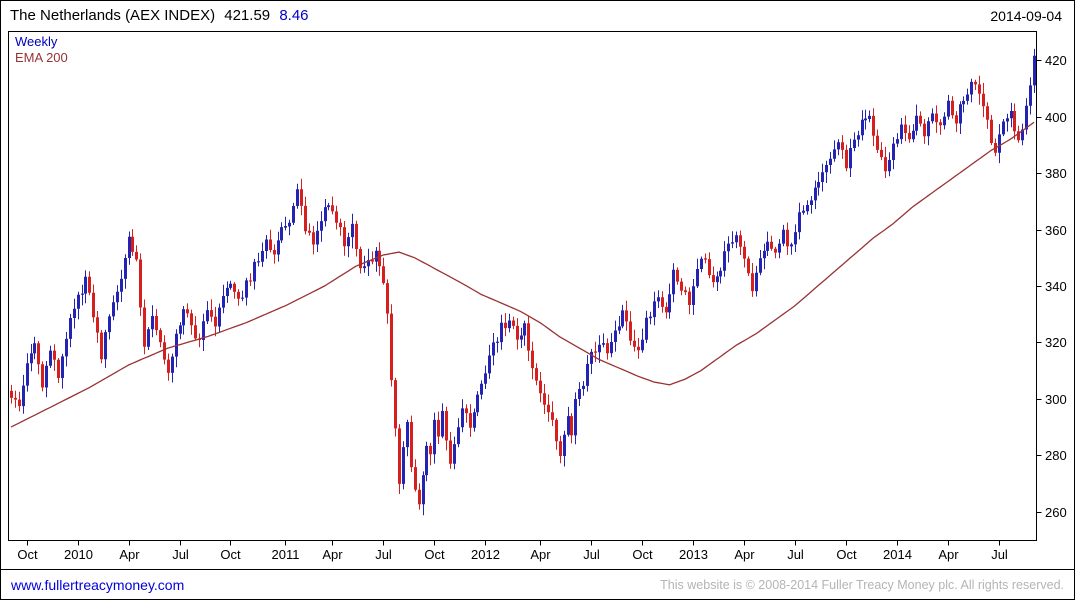  Describe the element at coordinates (1056, 230) in the screenshot. I see `y-tick-label: 360` at that location.